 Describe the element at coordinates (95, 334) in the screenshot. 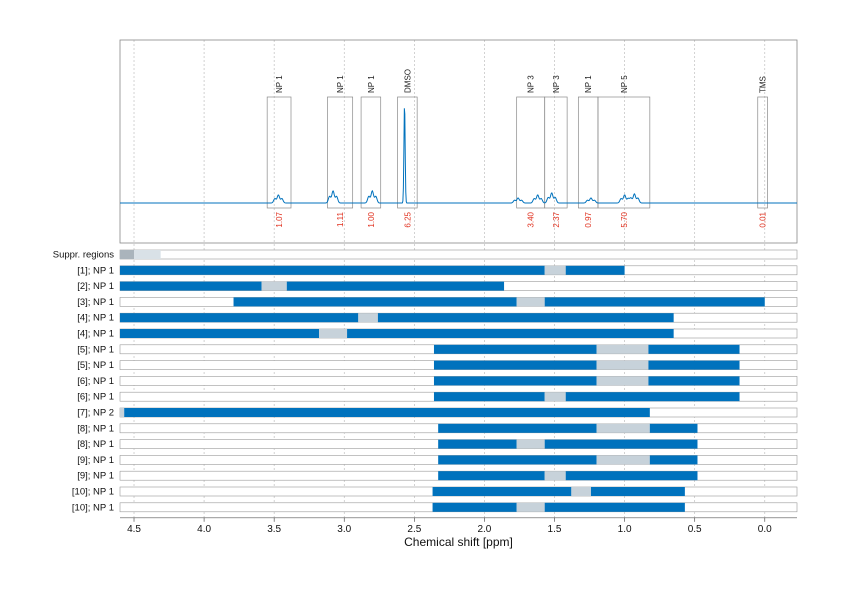

I see `row-label: [4]; NP 1` at that location.